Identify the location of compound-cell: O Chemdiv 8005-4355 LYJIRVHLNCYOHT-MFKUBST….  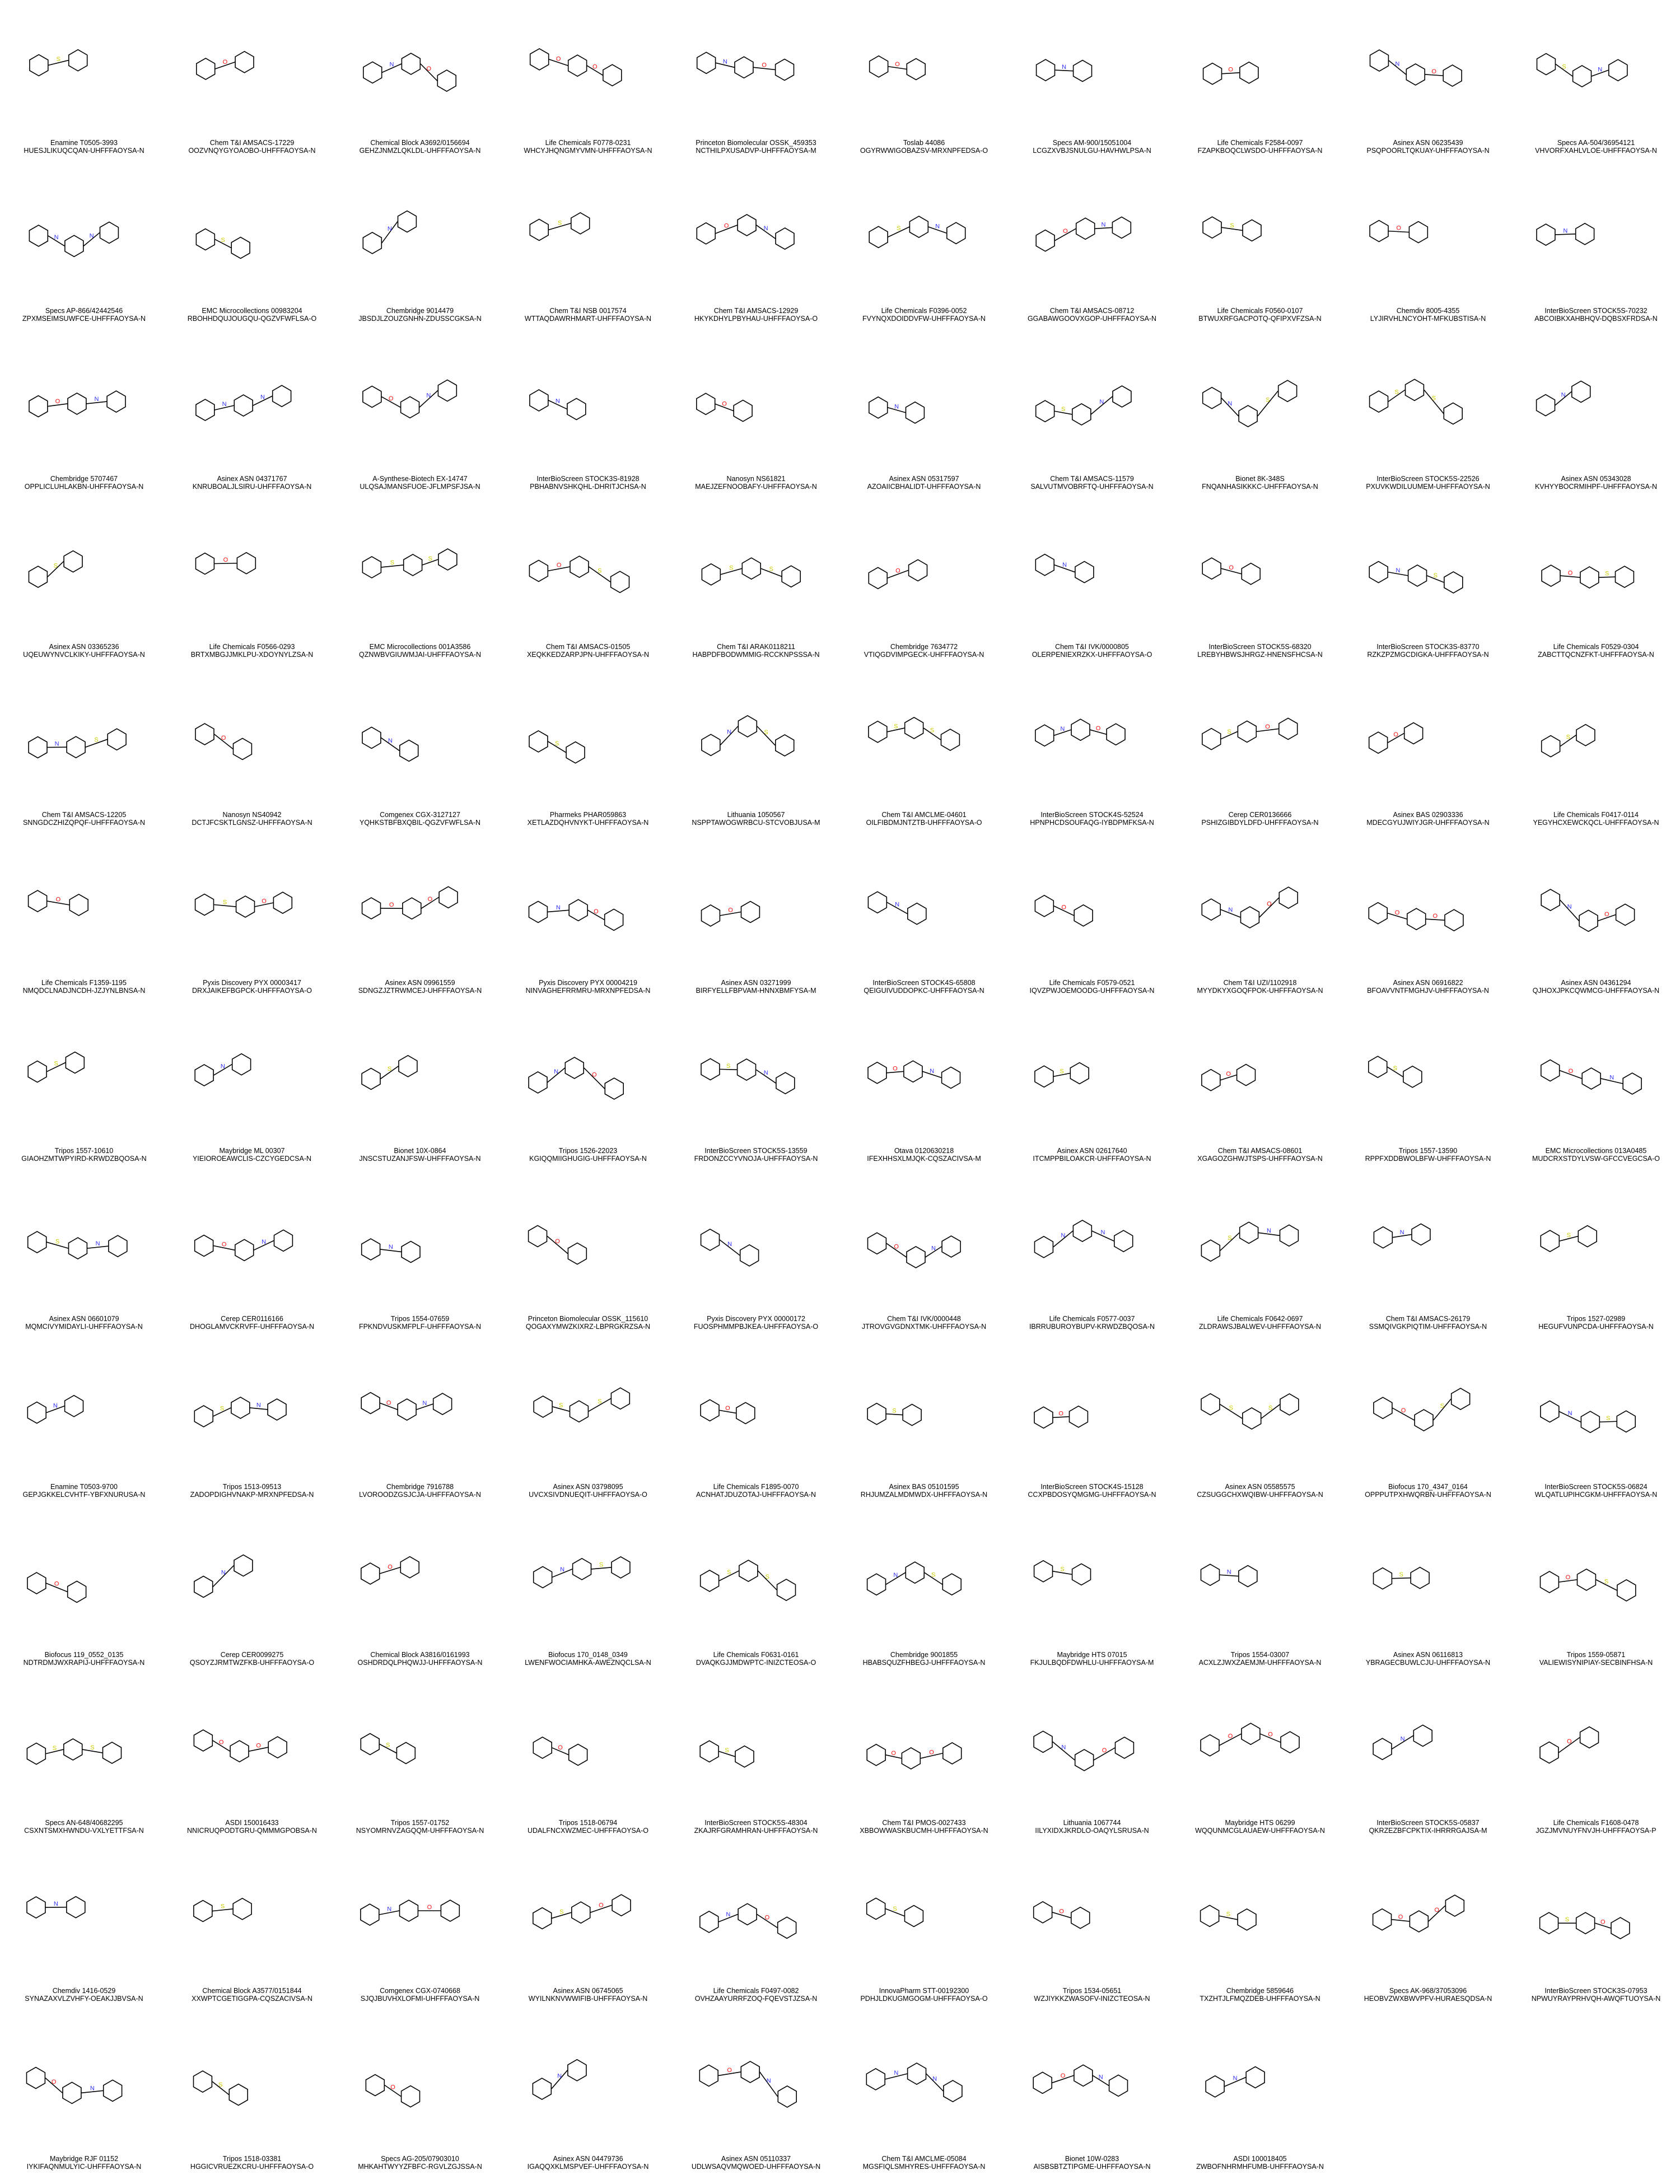
(1428, 252).